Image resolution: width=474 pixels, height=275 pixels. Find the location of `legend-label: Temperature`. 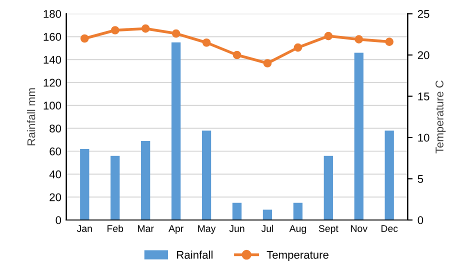

legend-label: Temperature is located at coordinates (297, 256).